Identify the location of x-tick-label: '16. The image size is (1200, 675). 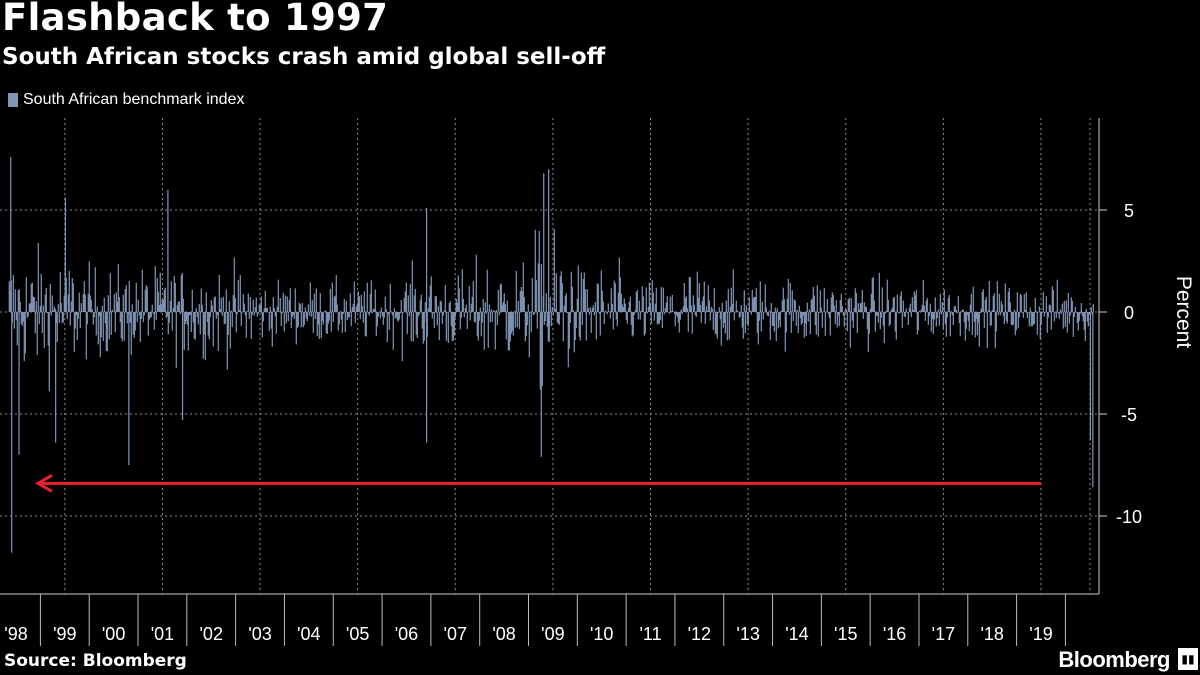
(894, 634).